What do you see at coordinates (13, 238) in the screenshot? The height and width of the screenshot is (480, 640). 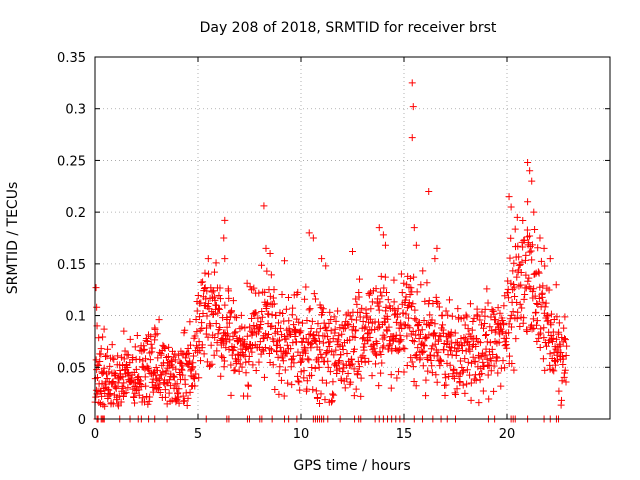 I see `y-axis-label: SRMTID / TECUs` at bounding box center [13, 238].